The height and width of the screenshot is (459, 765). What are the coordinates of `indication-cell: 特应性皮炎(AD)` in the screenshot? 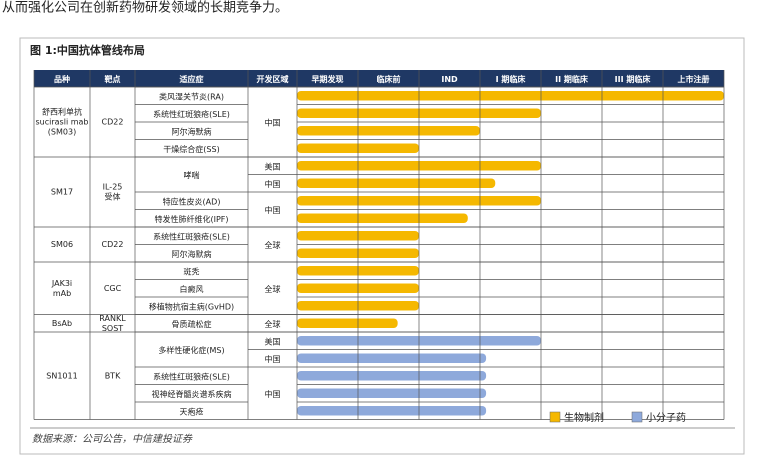 It's located at (192, 201).